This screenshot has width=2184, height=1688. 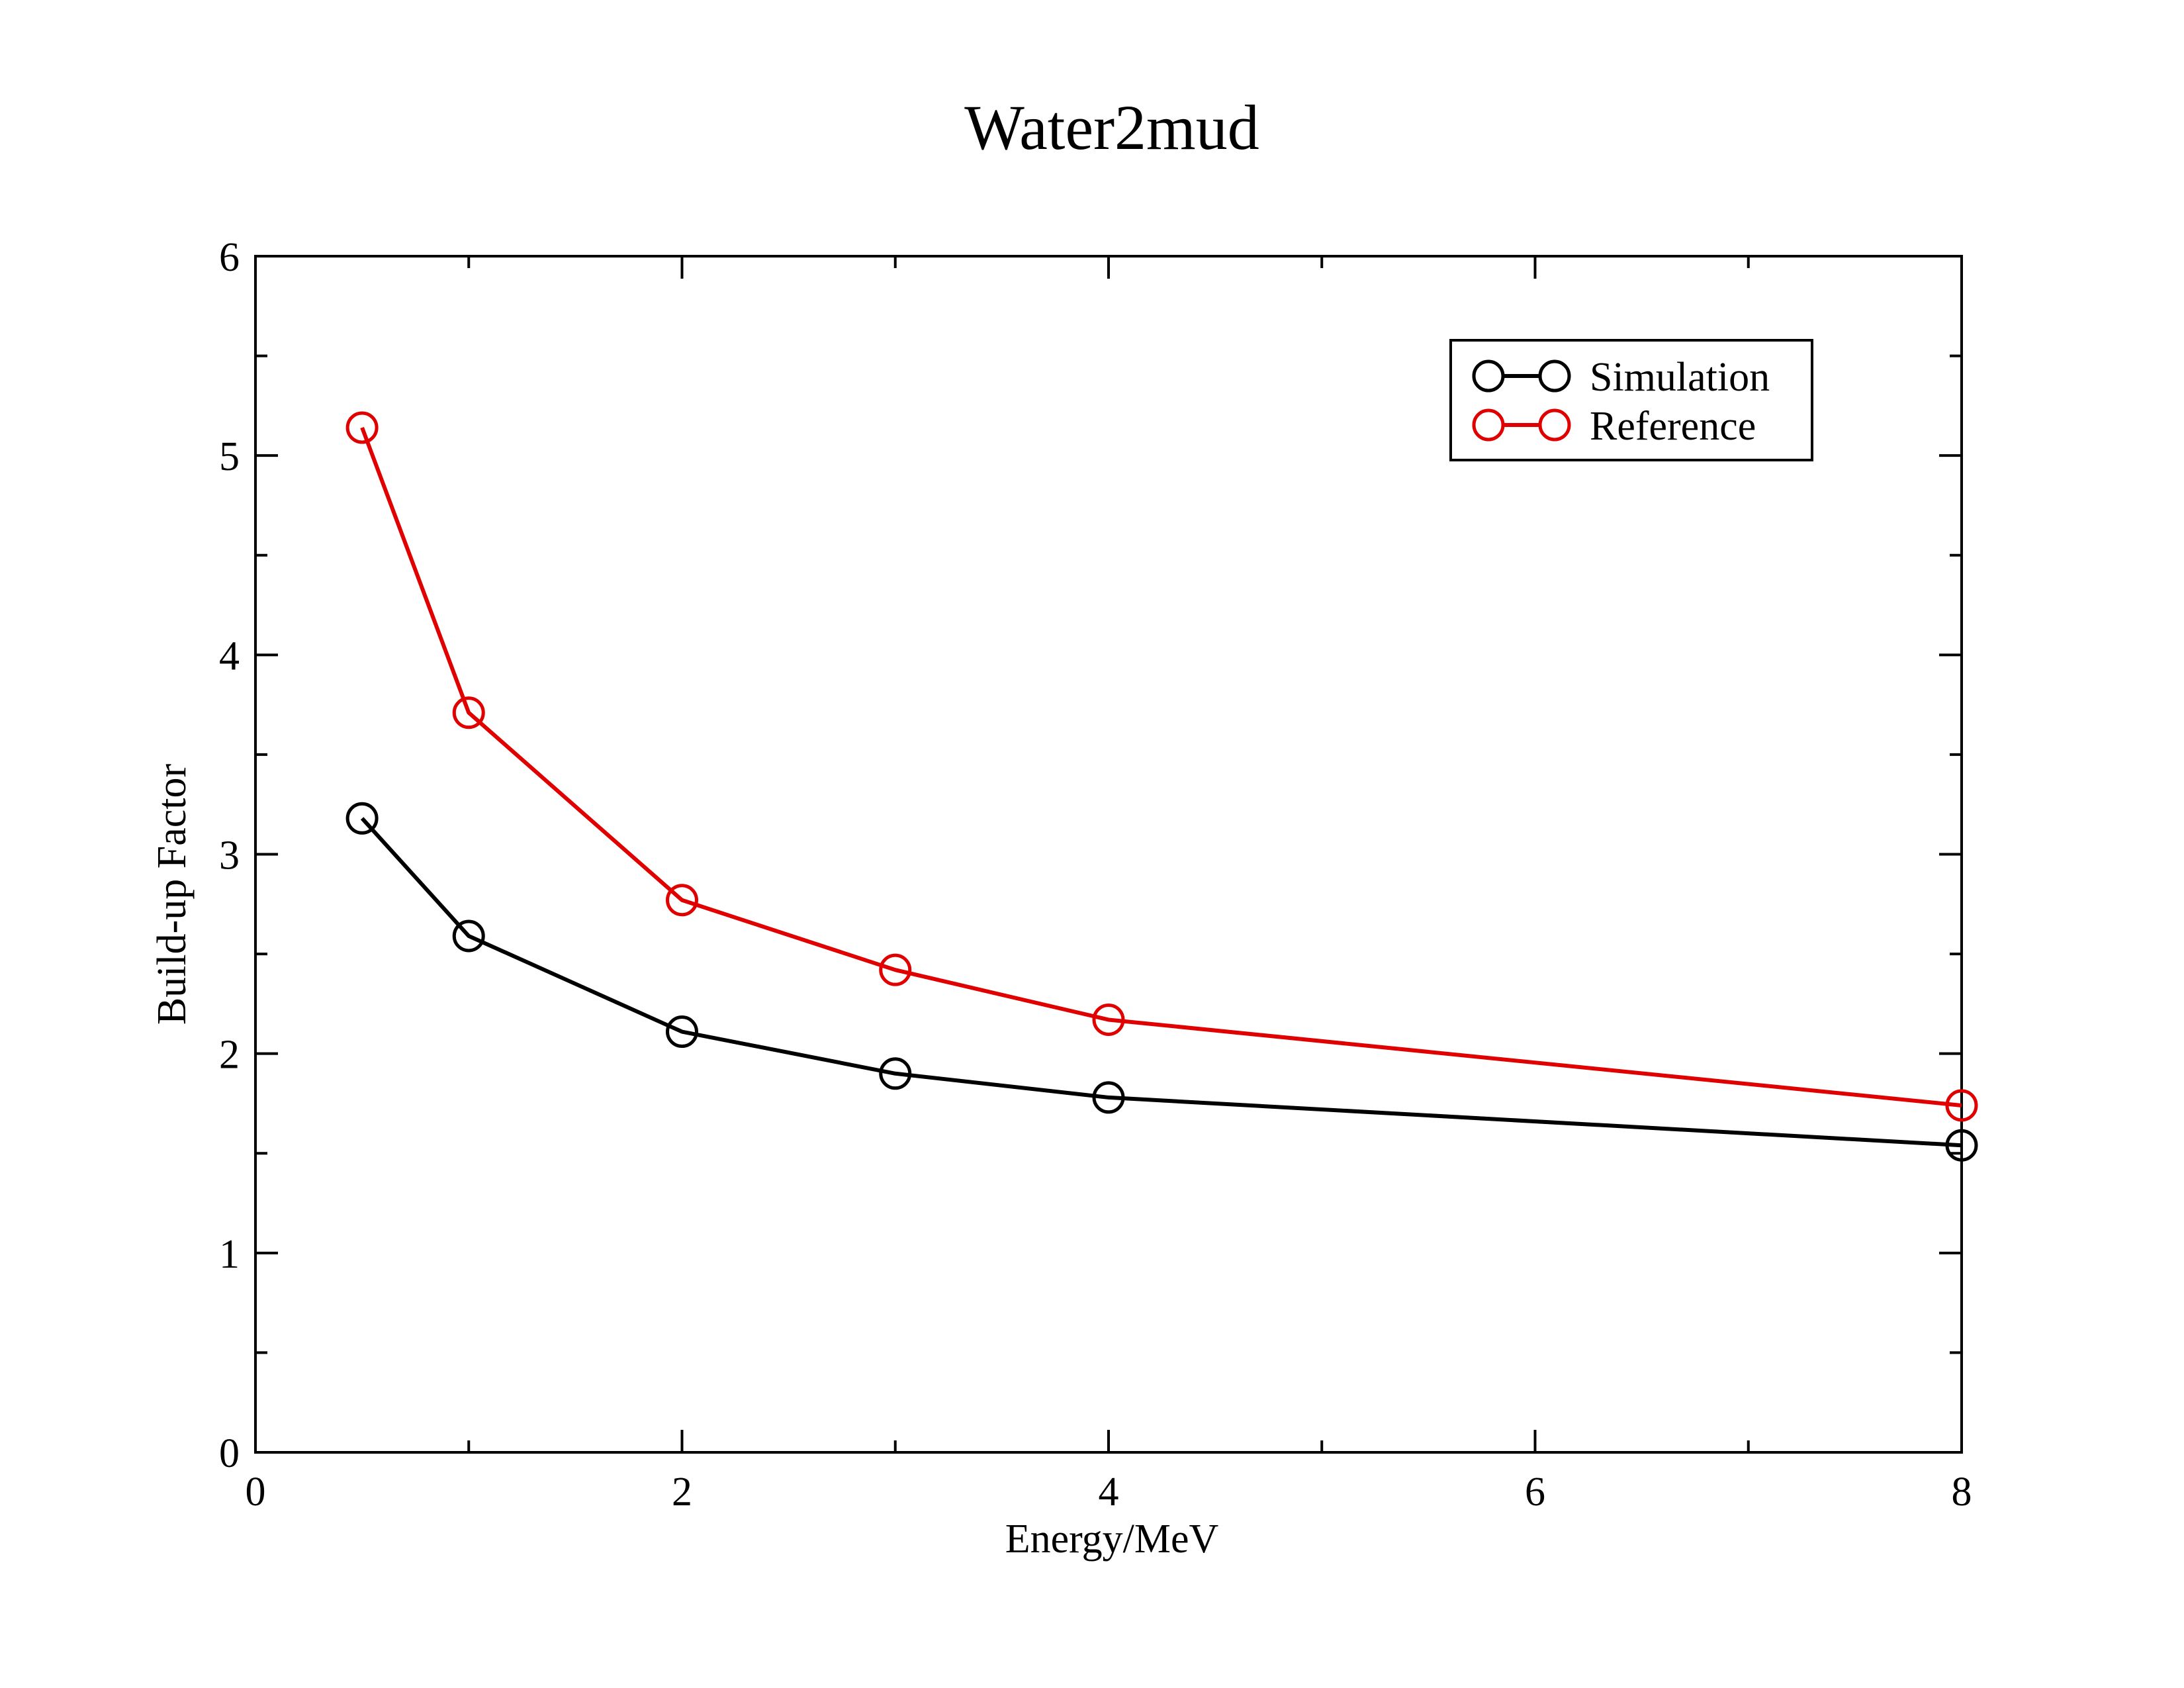 What do you see at coordinates (229, 656) in the screenshot?
I see `y-tick-label: 4` at bounding box center [229, 656].